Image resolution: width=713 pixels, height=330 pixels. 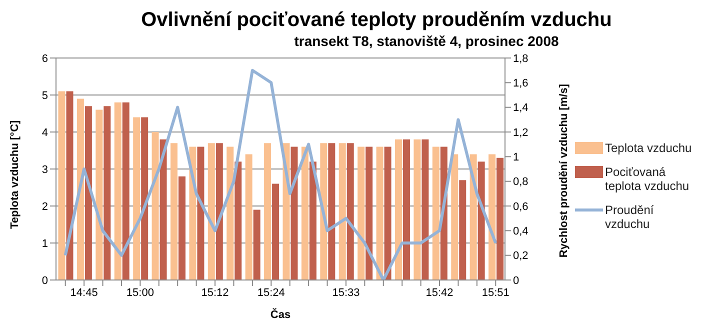 What do you see at coordinates (520, 182) in the screenshot?
I see `y2-tick-label: 0,8` at bounding box center [520, 182].